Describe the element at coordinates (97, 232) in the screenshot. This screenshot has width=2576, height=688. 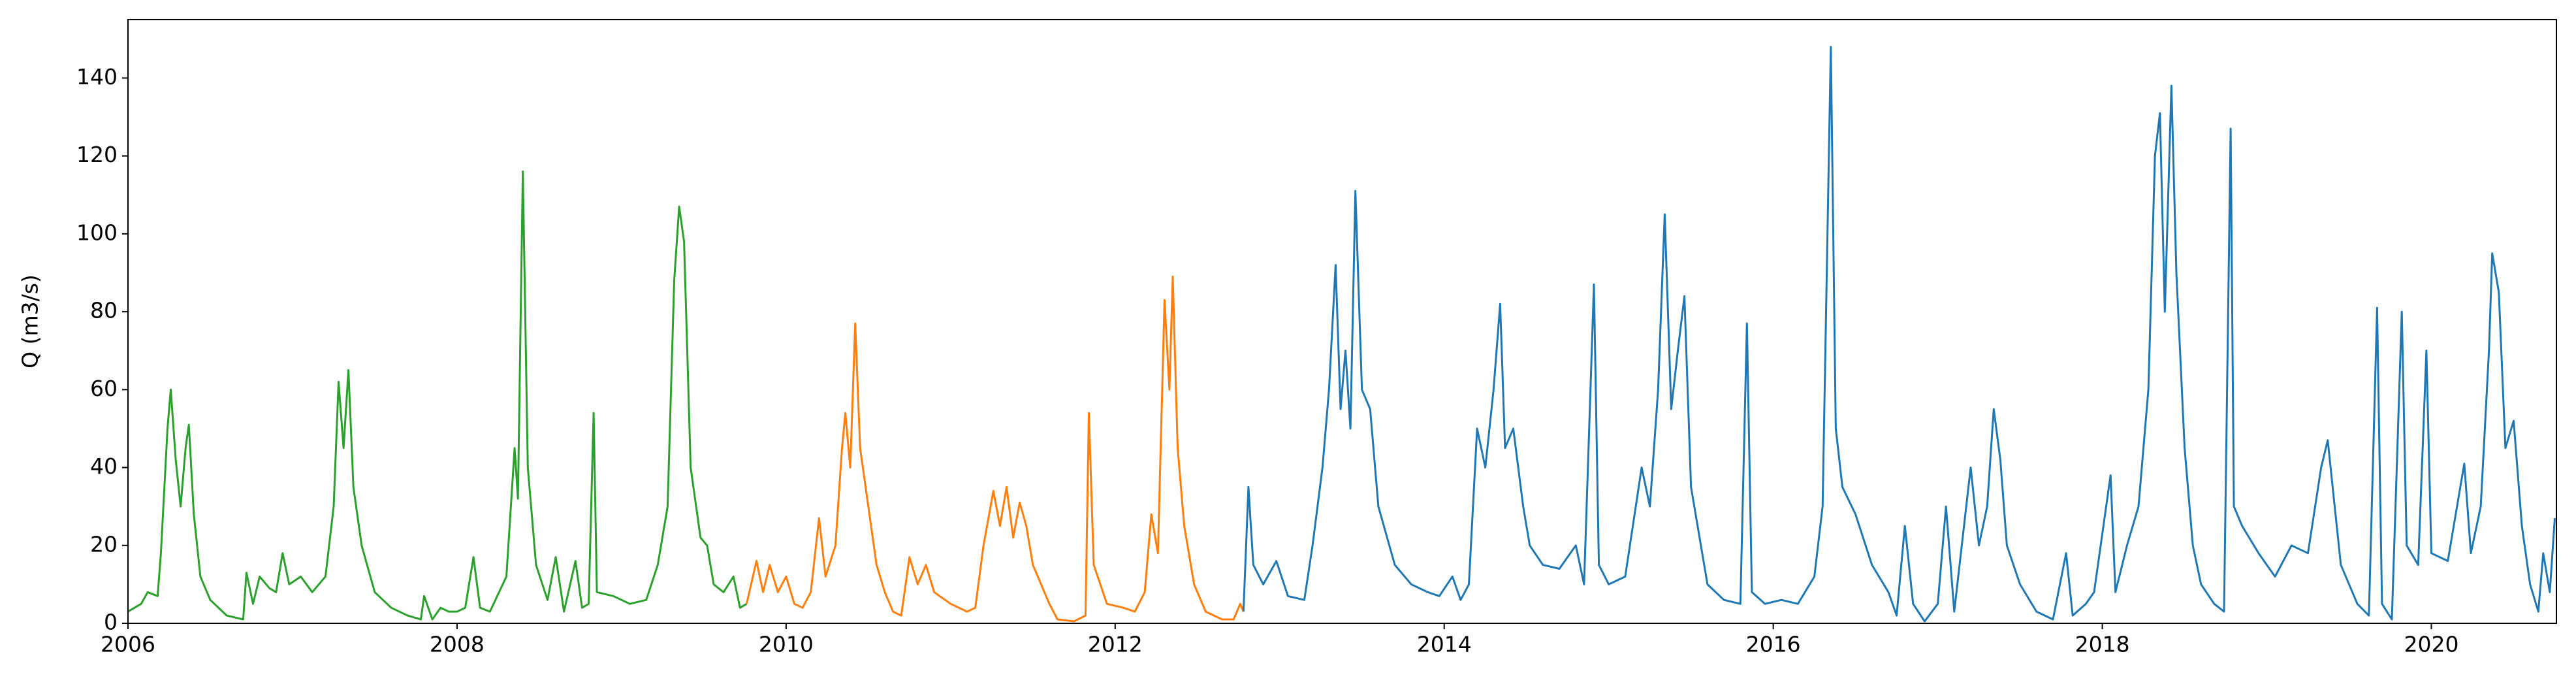
I see `y-tick-label: 100` at that location.